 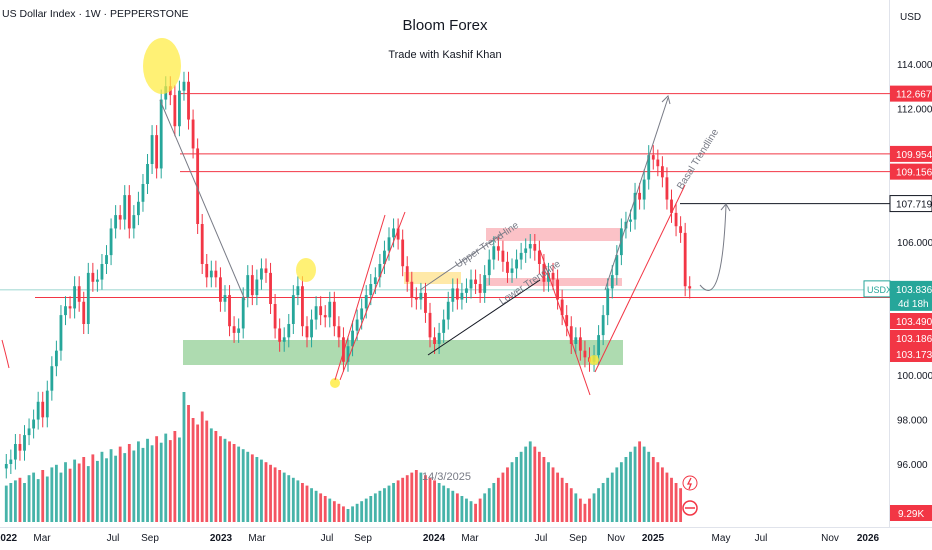 What do you see at coordinates (725, 207) in the screenshot?
I see `curve-arrow-head` at bounding box center [725, 207].